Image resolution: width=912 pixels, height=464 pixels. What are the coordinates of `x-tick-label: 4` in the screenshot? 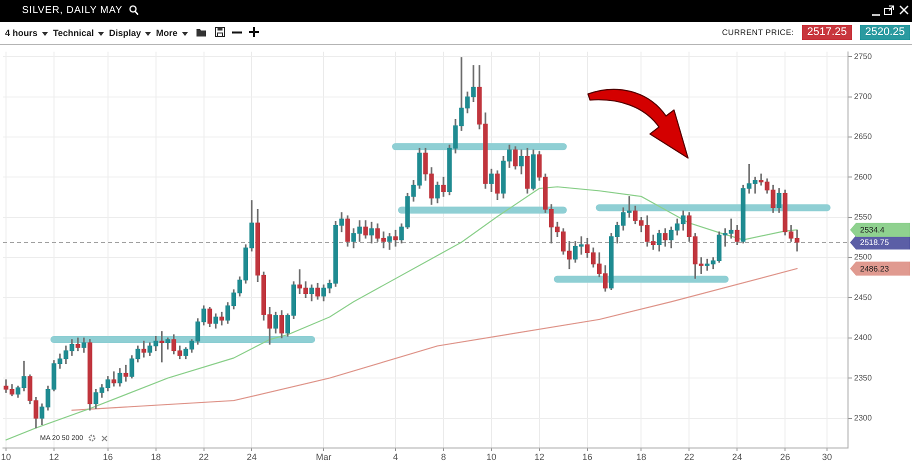 It's located at (395, 457).